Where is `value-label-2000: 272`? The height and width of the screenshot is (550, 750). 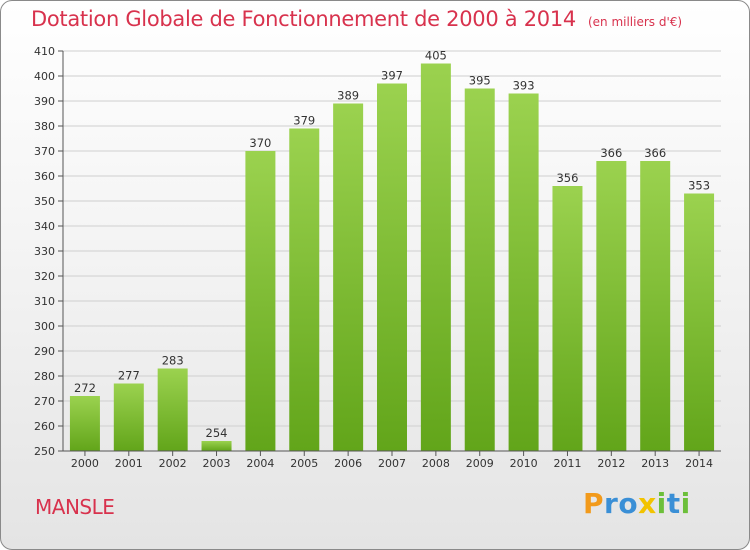 value-label-2000: 272 is located at coordinates (85, 388).